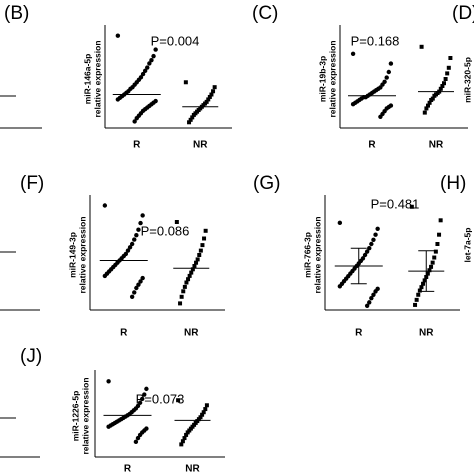  Describe the element at coordinates (75, 416) in the screenshot. I see `y-axis-label: miR-1226-5p` at that location.